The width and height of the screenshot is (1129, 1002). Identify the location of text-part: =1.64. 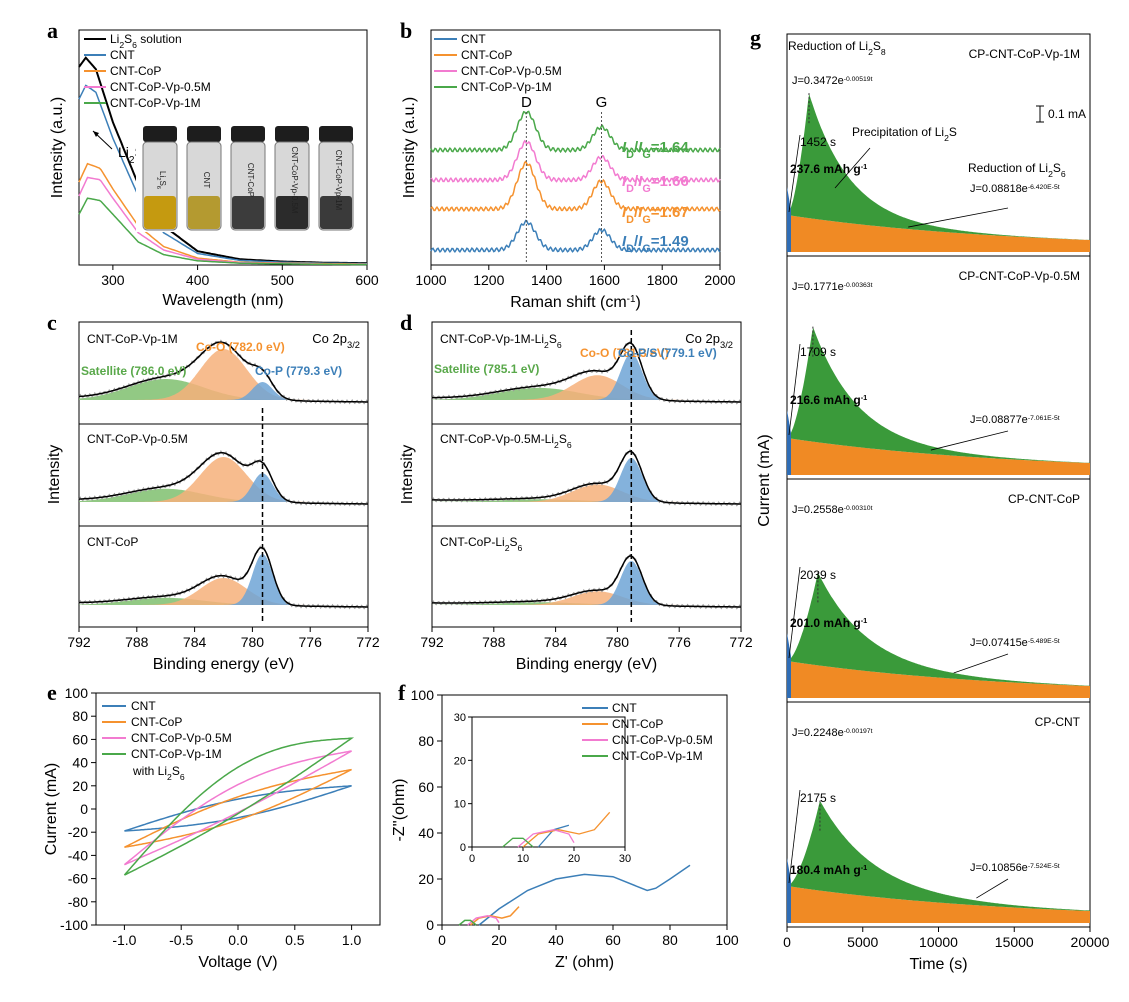
(670, 147).